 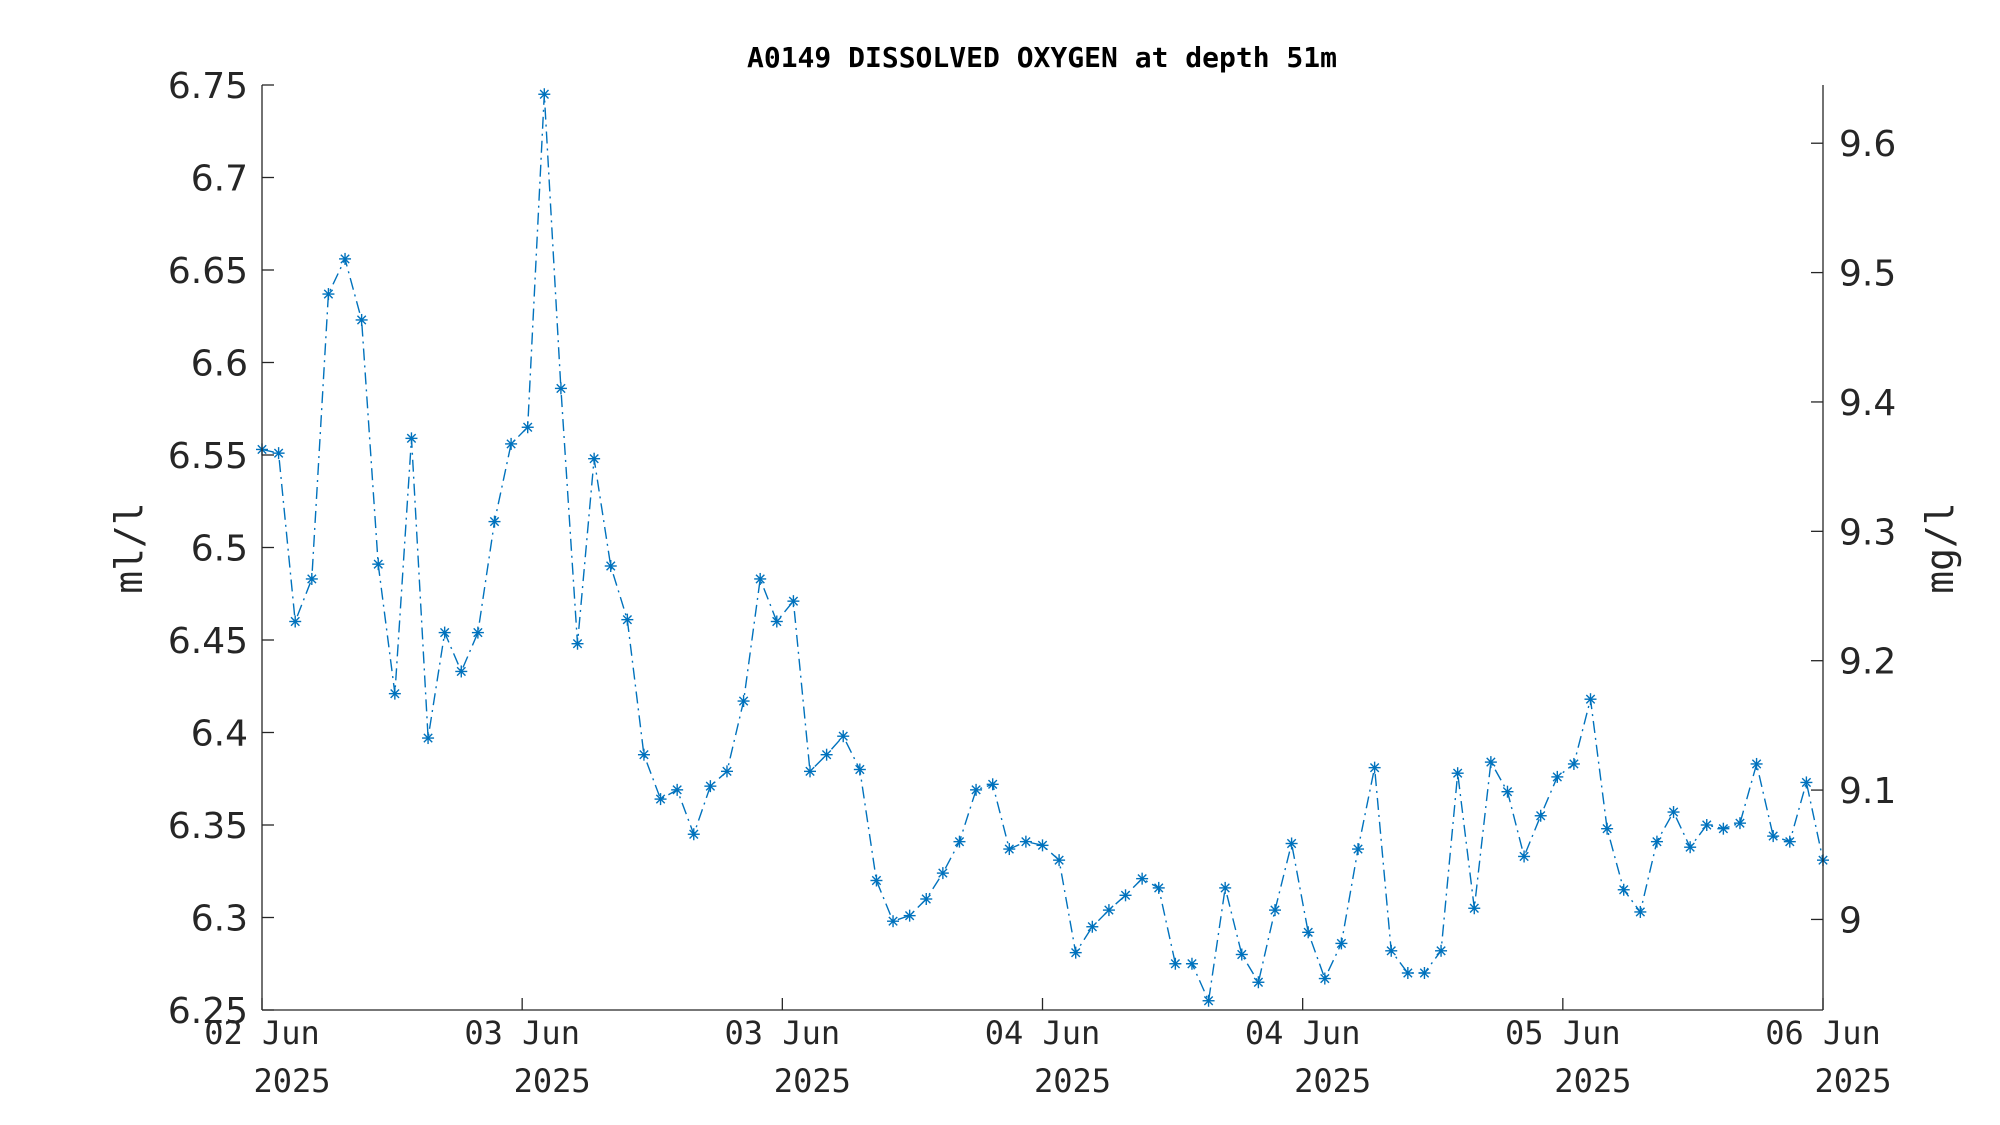 What do you see at coordinates (208, 641) in the screenshot?
I see `left-tick-label: 6.45` at bounding box center [208, 641].